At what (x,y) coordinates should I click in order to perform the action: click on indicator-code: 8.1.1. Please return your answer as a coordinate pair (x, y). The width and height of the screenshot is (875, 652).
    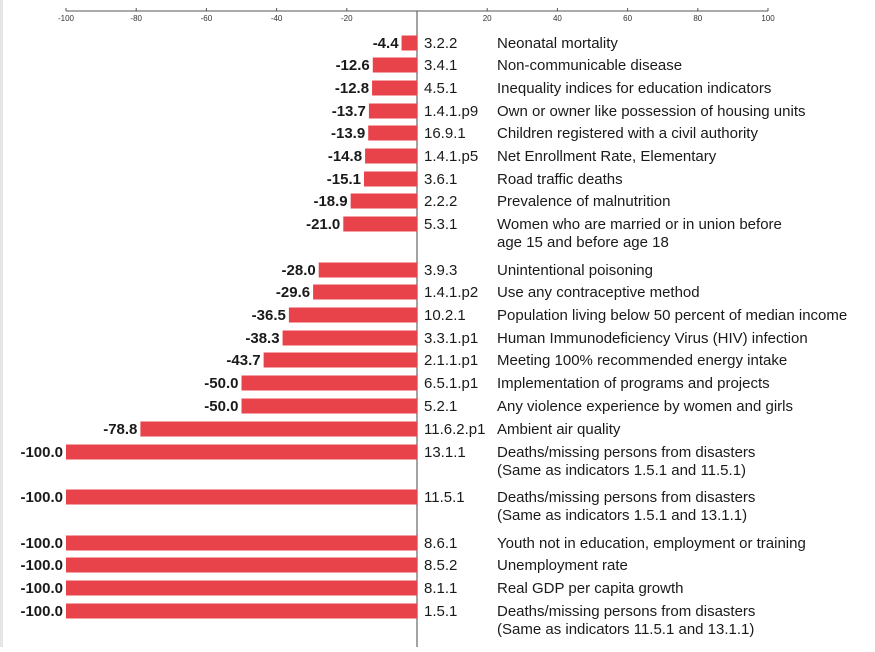
    Looking at the image, I should click on (440, 588).